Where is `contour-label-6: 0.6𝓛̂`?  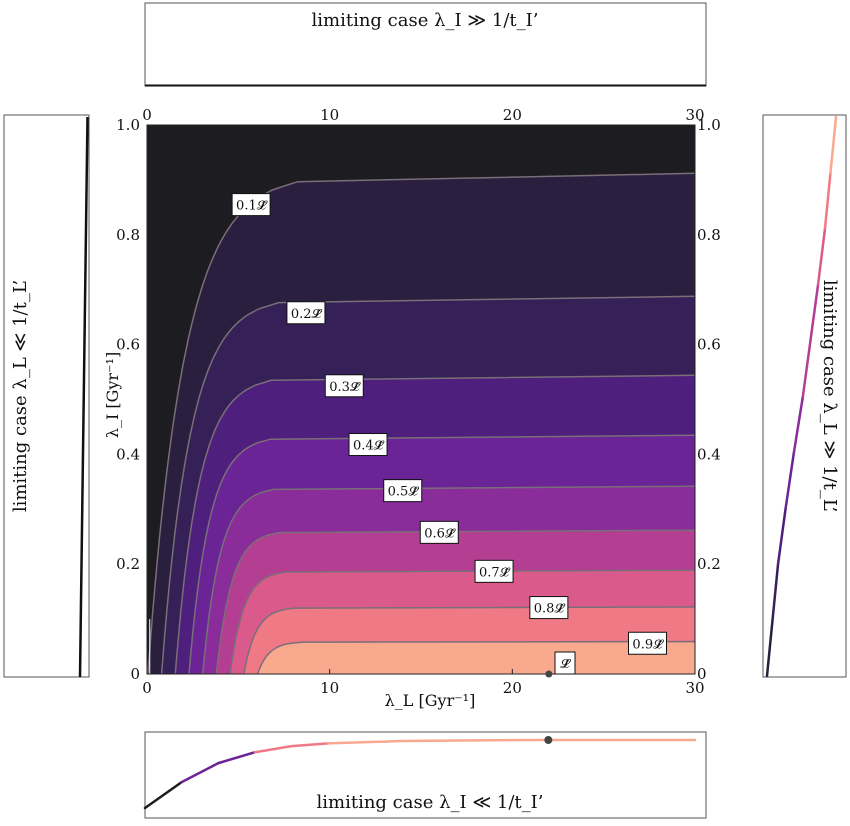
contour-label-6: 0.6𝓛̂ is located at coordinates (439, 532).